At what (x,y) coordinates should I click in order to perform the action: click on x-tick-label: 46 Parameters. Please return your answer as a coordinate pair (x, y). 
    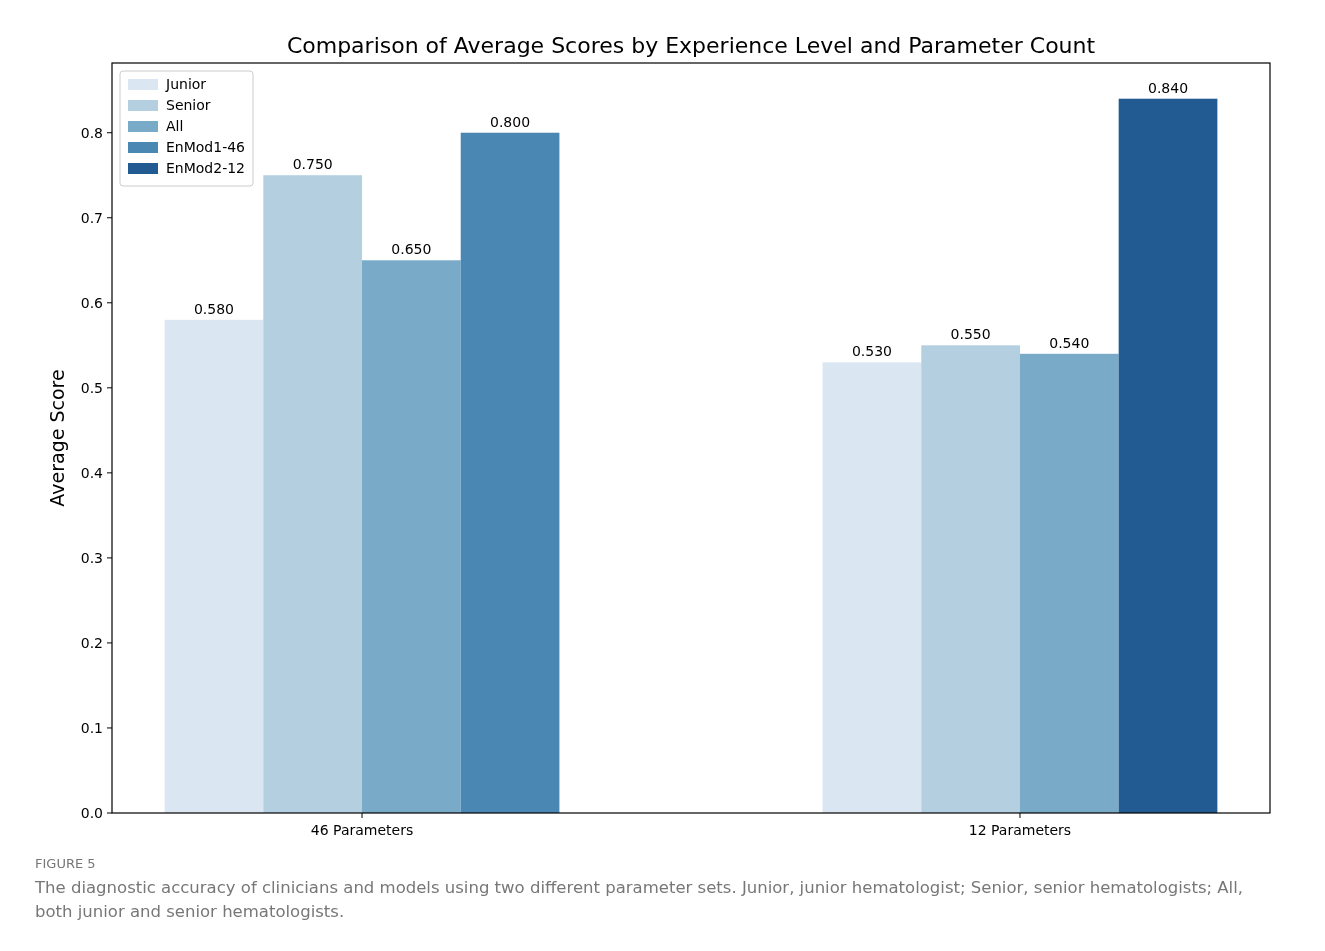
    Looking at the image, I should click on (362, 830).